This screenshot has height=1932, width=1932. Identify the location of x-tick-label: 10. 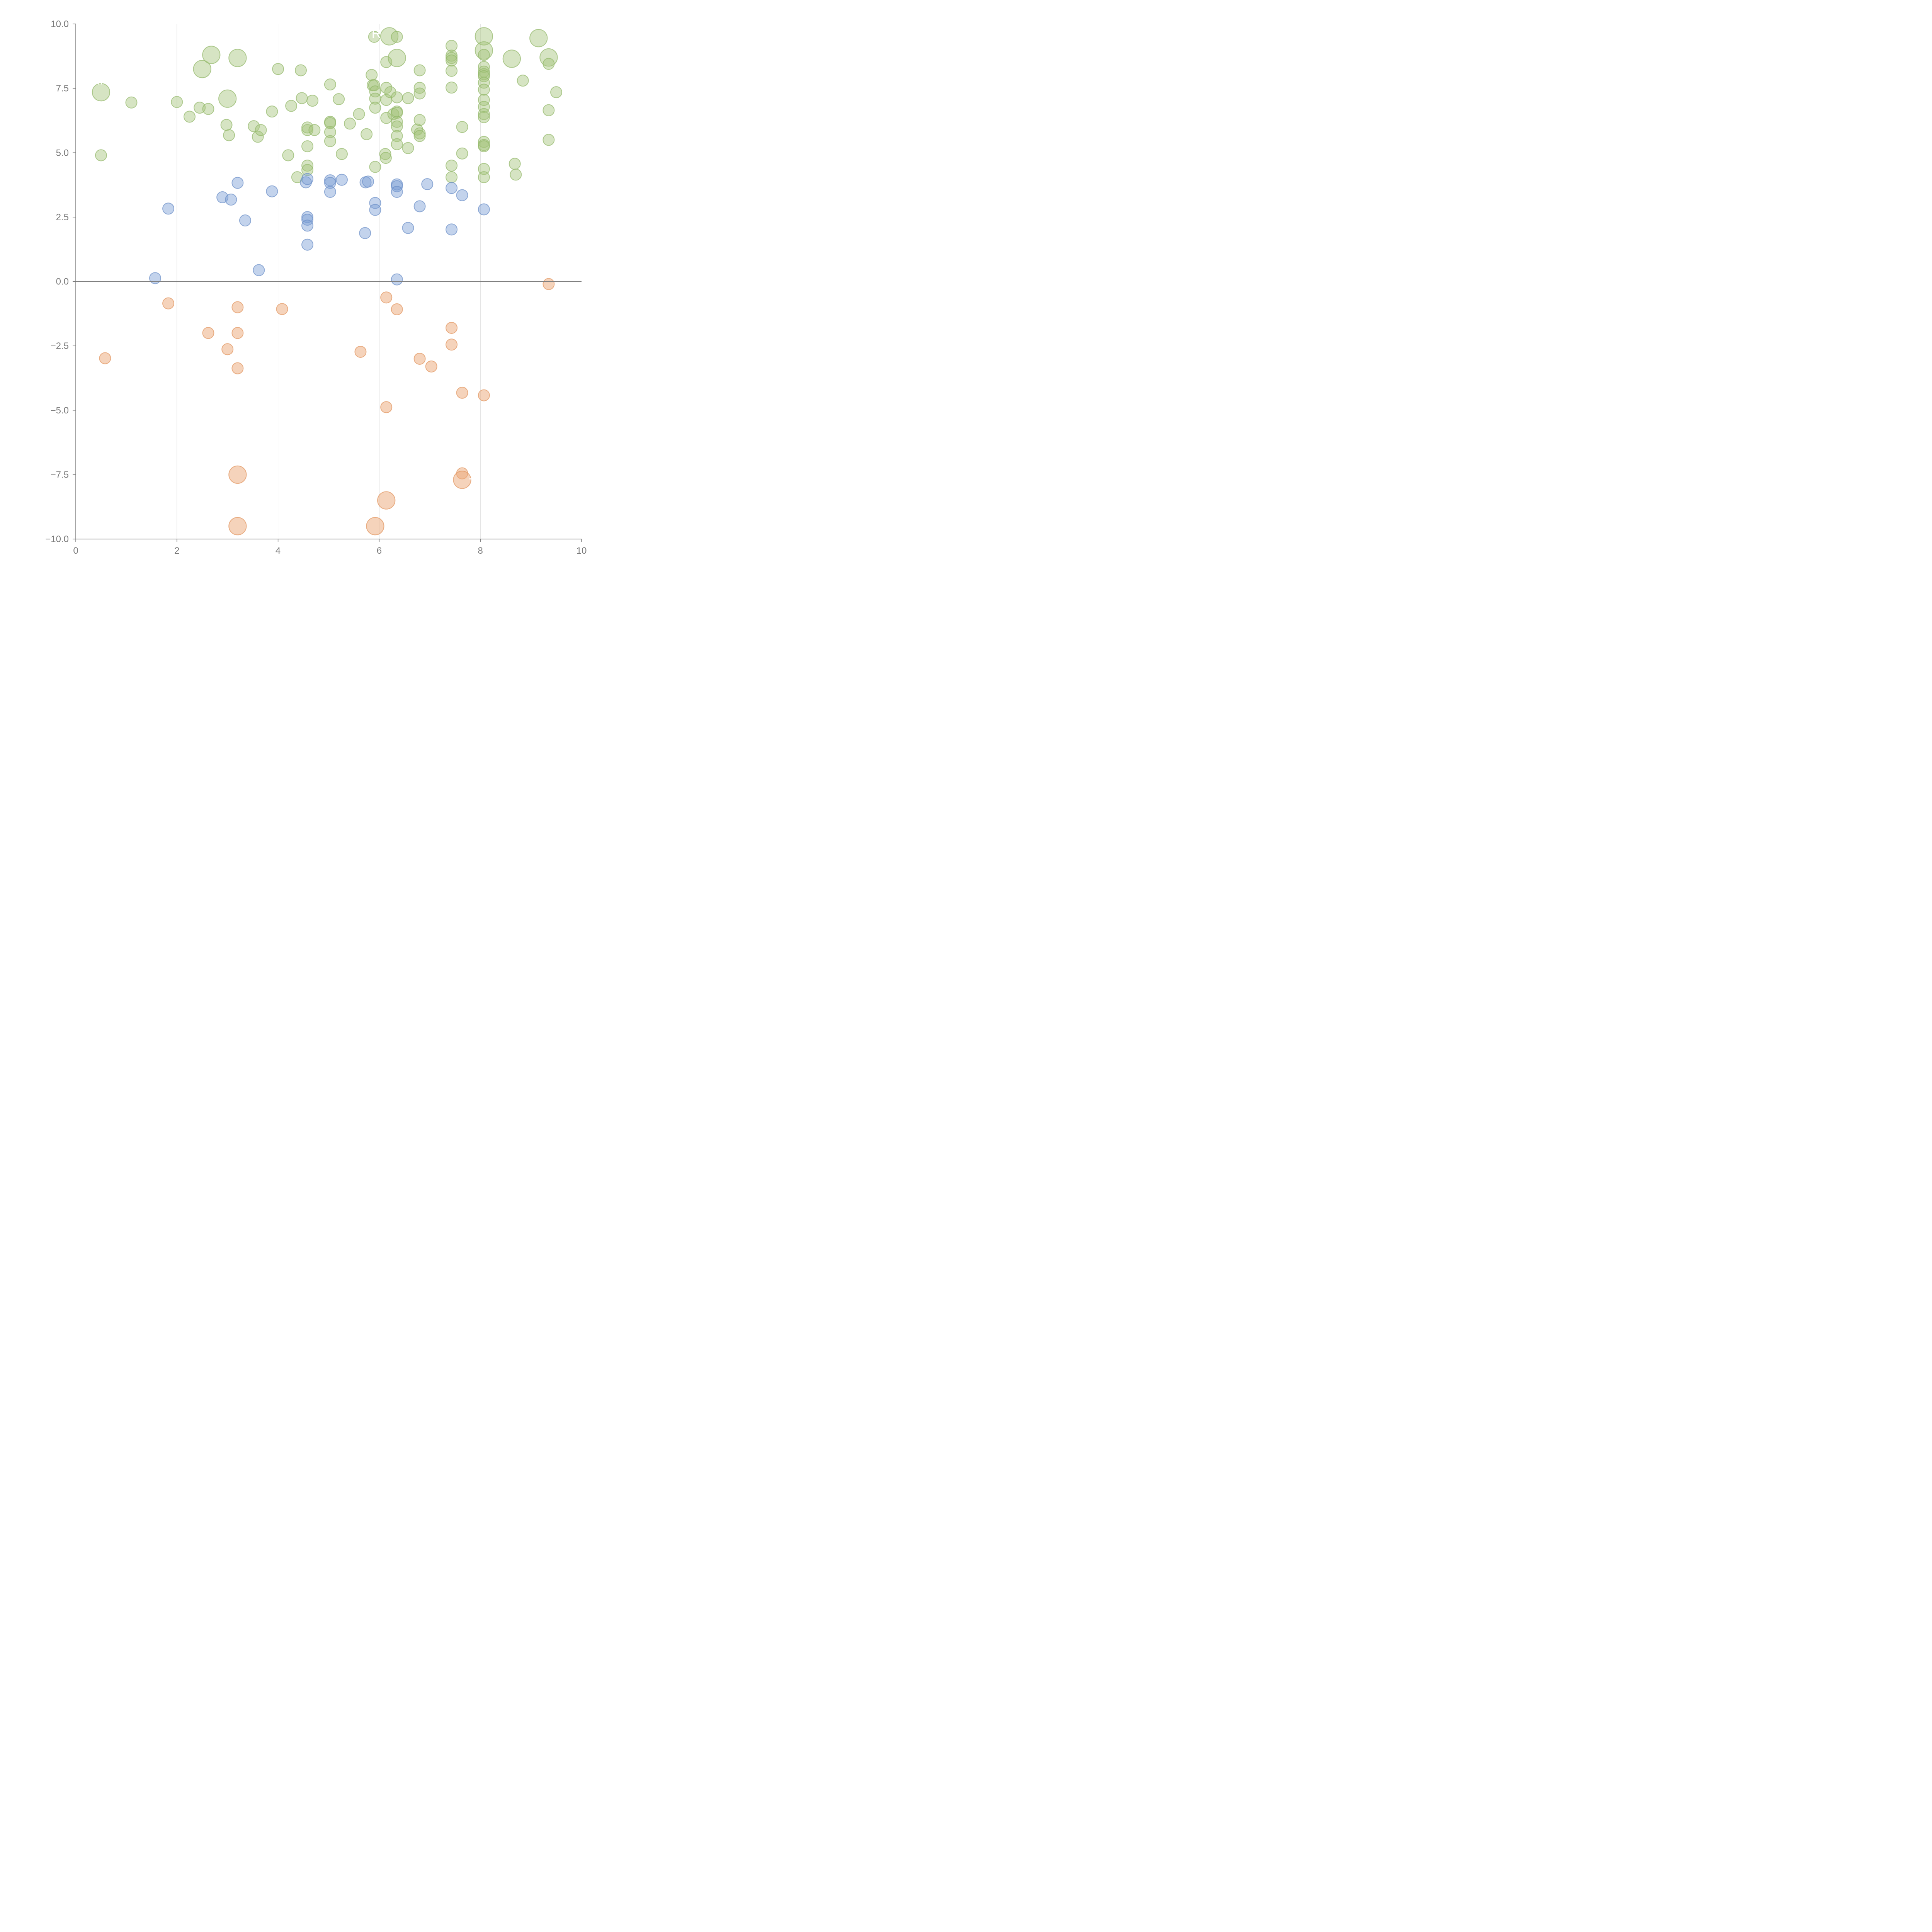
(582, 551).